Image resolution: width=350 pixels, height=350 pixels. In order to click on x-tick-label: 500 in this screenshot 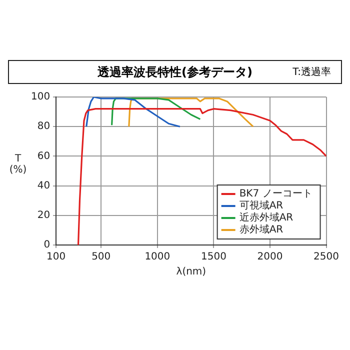, I will do `click(101, 257)`.